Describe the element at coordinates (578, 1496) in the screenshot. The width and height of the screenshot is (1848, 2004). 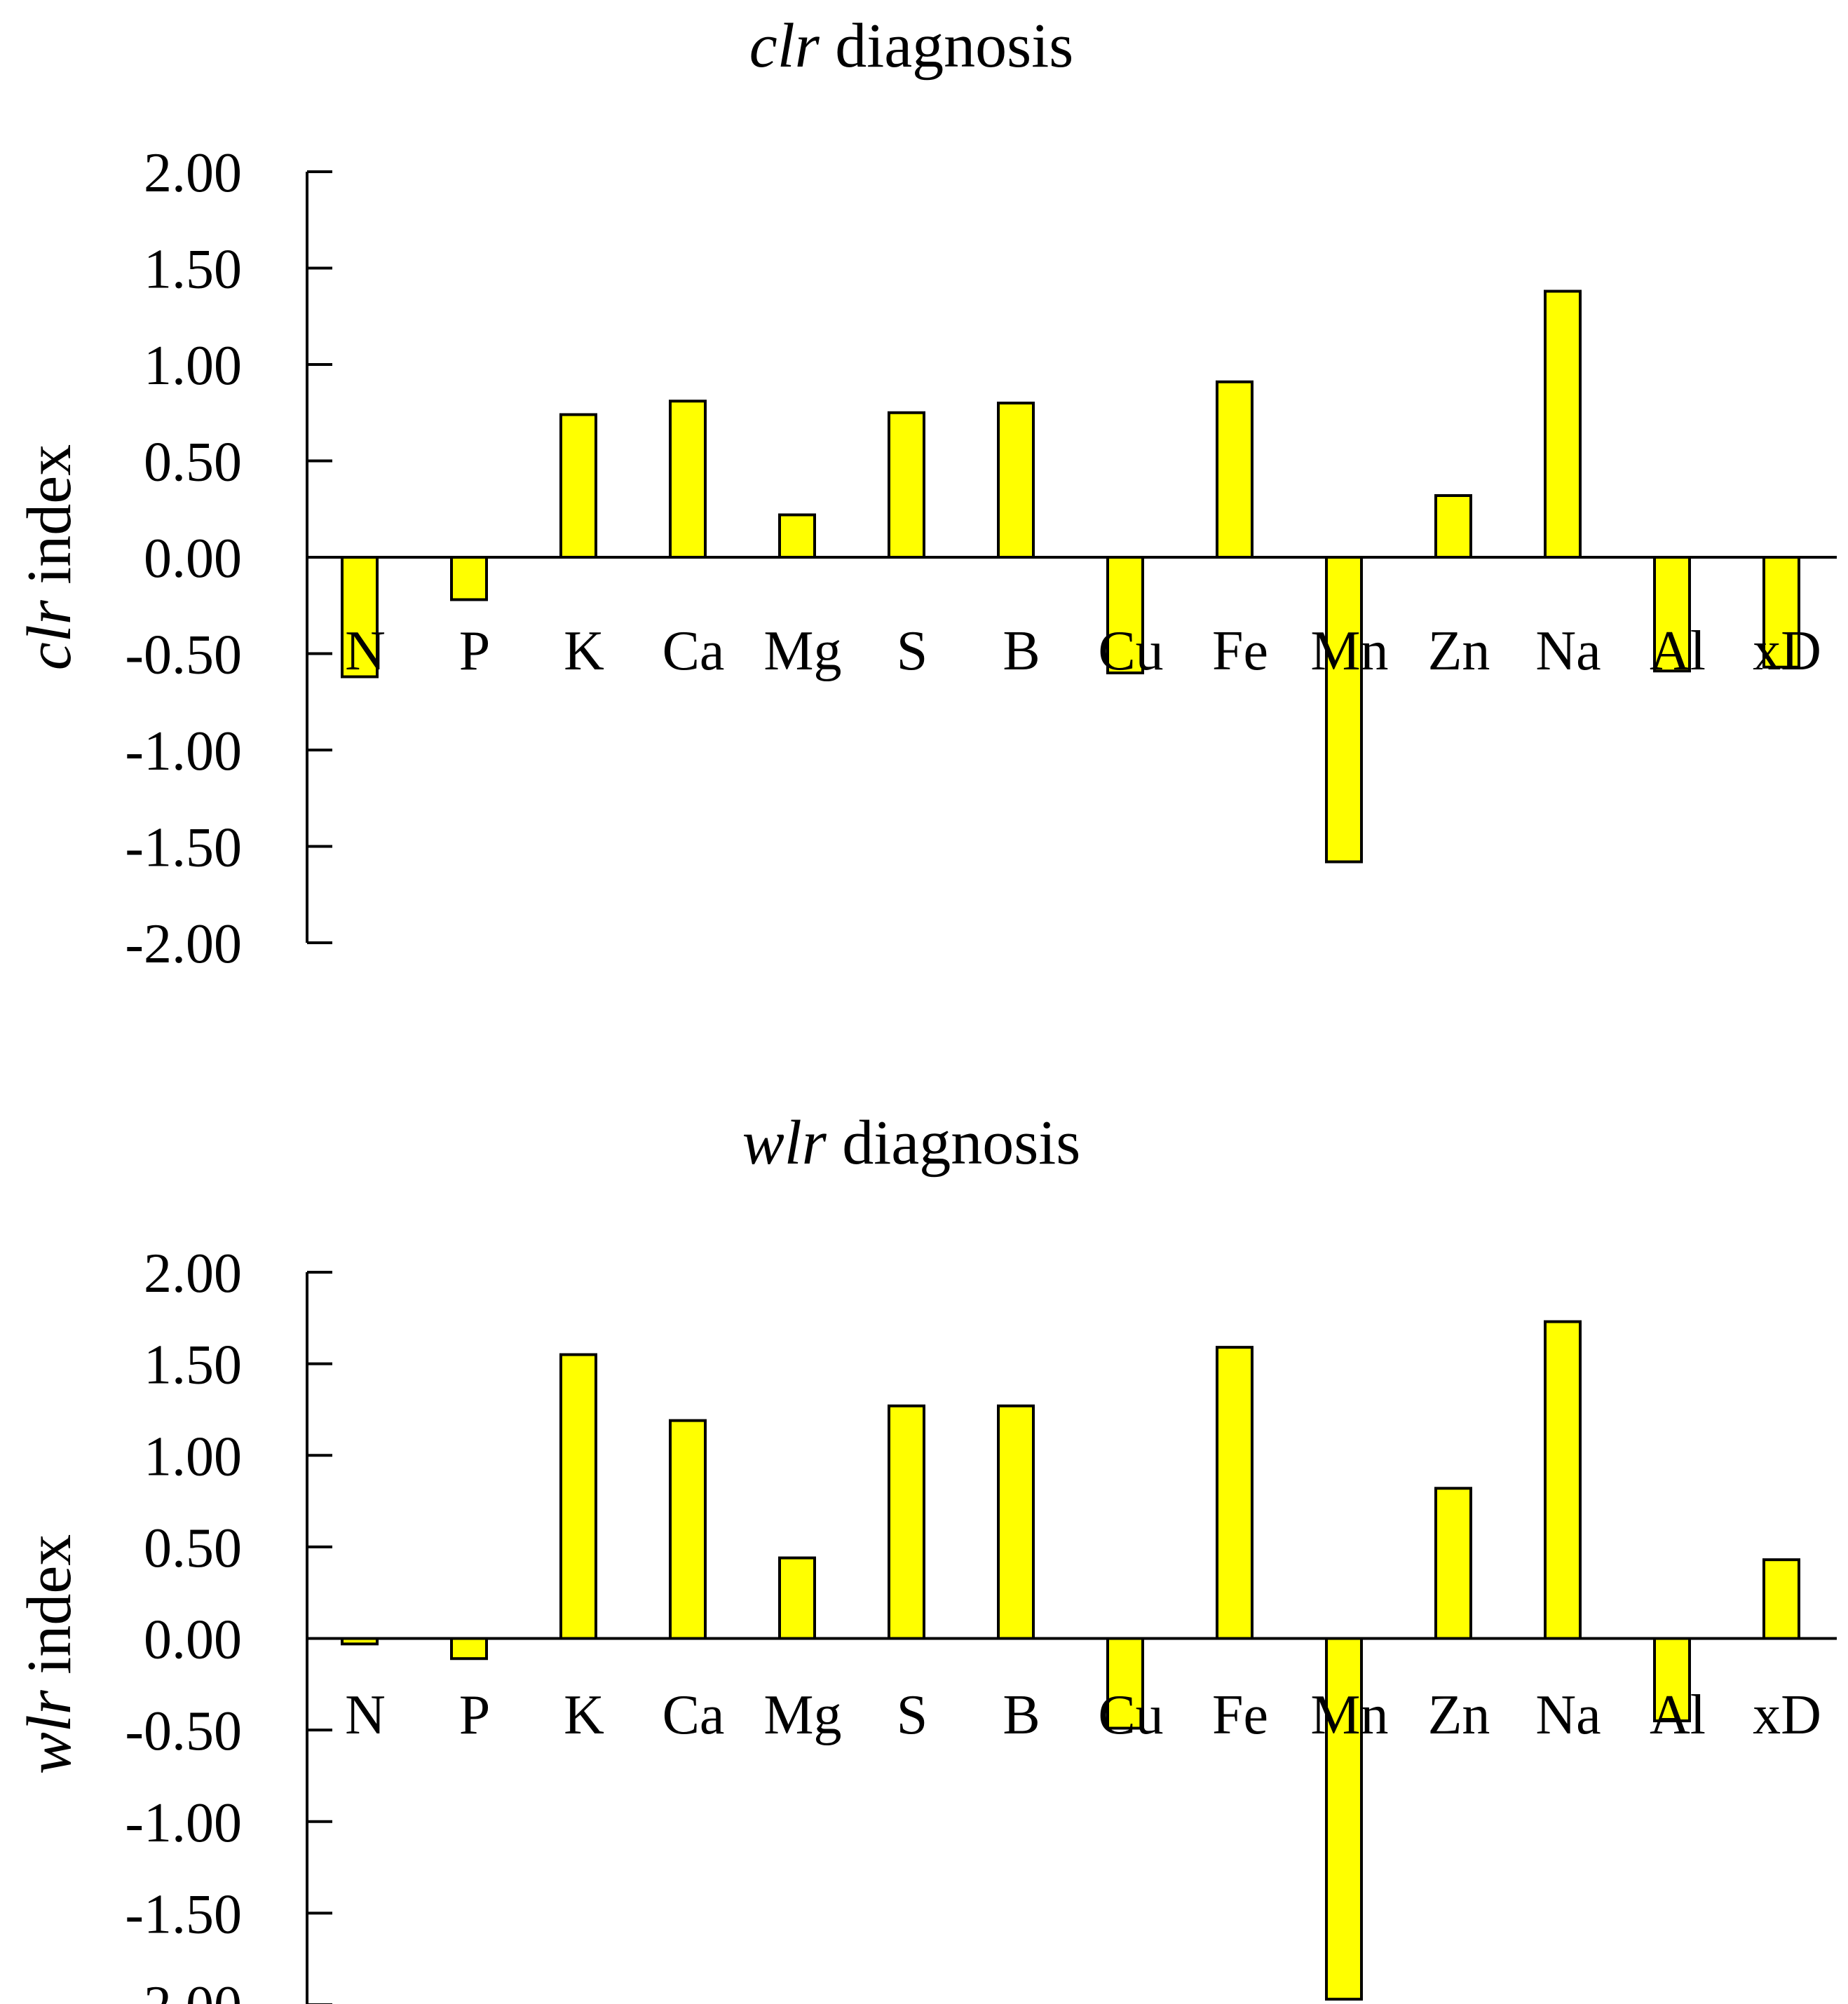
I see `wlr-bar-K` at that location.